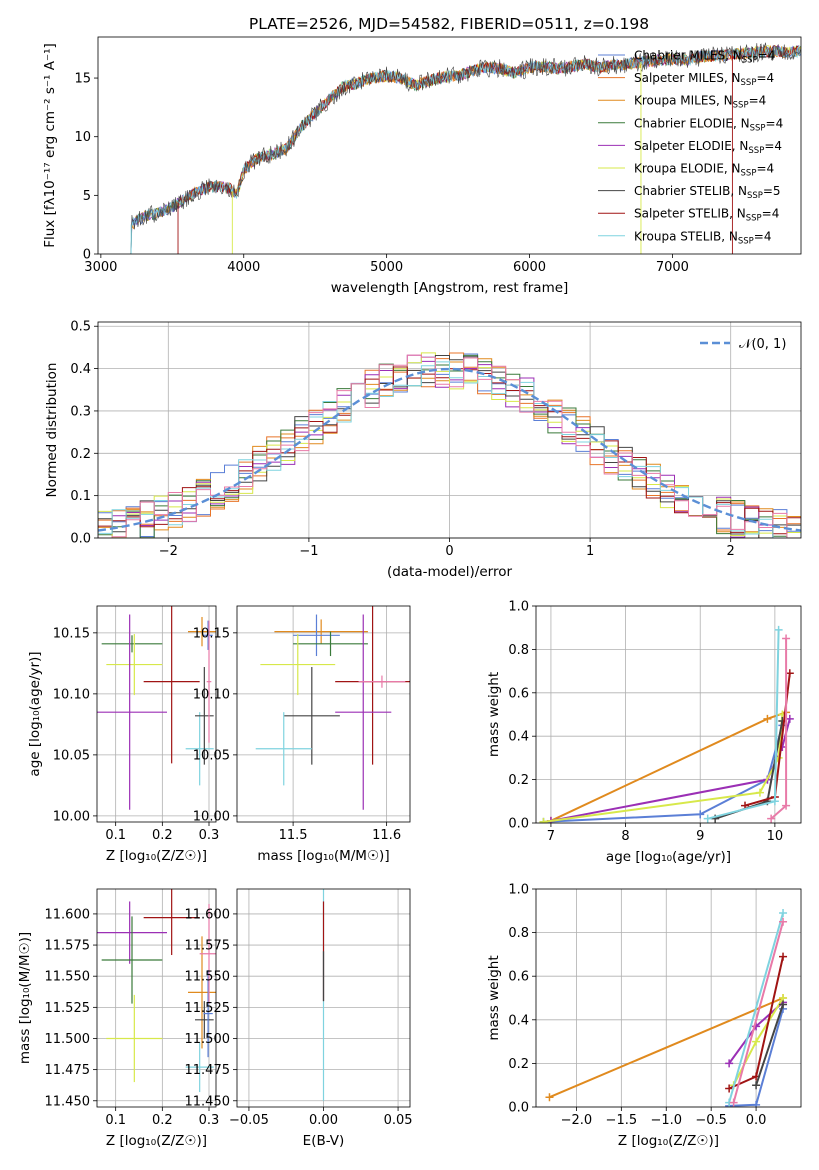  I want to click on y-tick-label: 0.4, so click(518, 1020).